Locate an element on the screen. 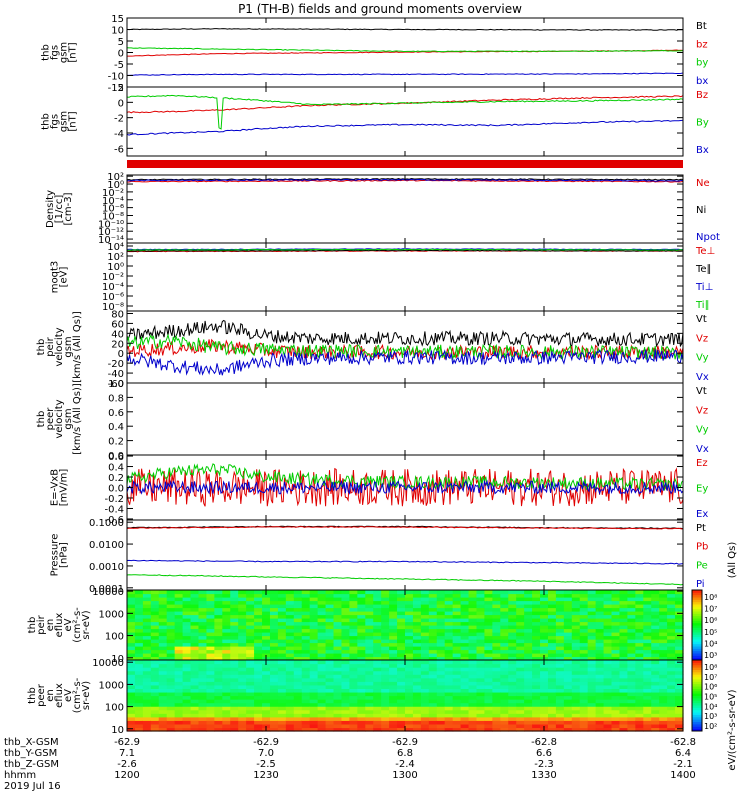 Image resolution: width=750 pixels, height=800 pixels. fgl-y-ticks: 20-2-4-6 is located at coordinates (399, 119).